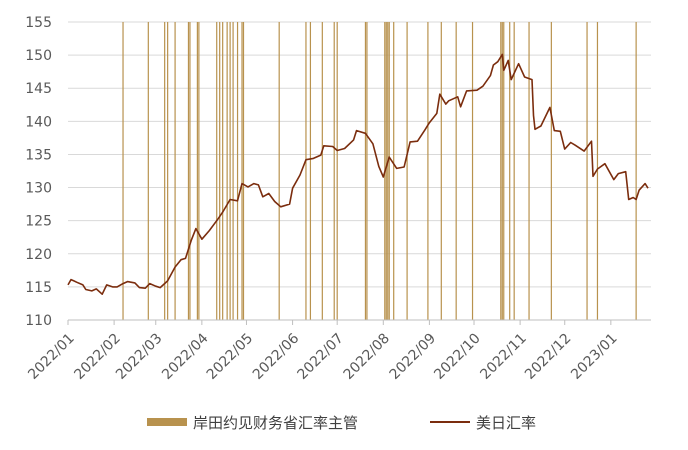 The height and width of the screenshot is (450, 688). Describe the element at coordinates (367, 356) in the screenshot. I see `x-tick-label: 2022/08` at that location.